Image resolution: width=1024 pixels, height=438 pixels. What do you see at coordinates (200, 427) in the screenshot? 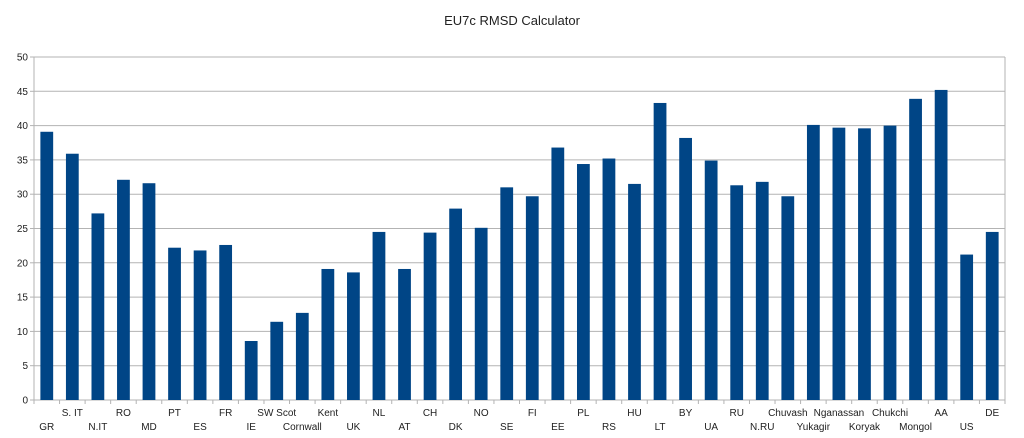
I see `x-tick-label: ES` at bounding box center [200, 427].